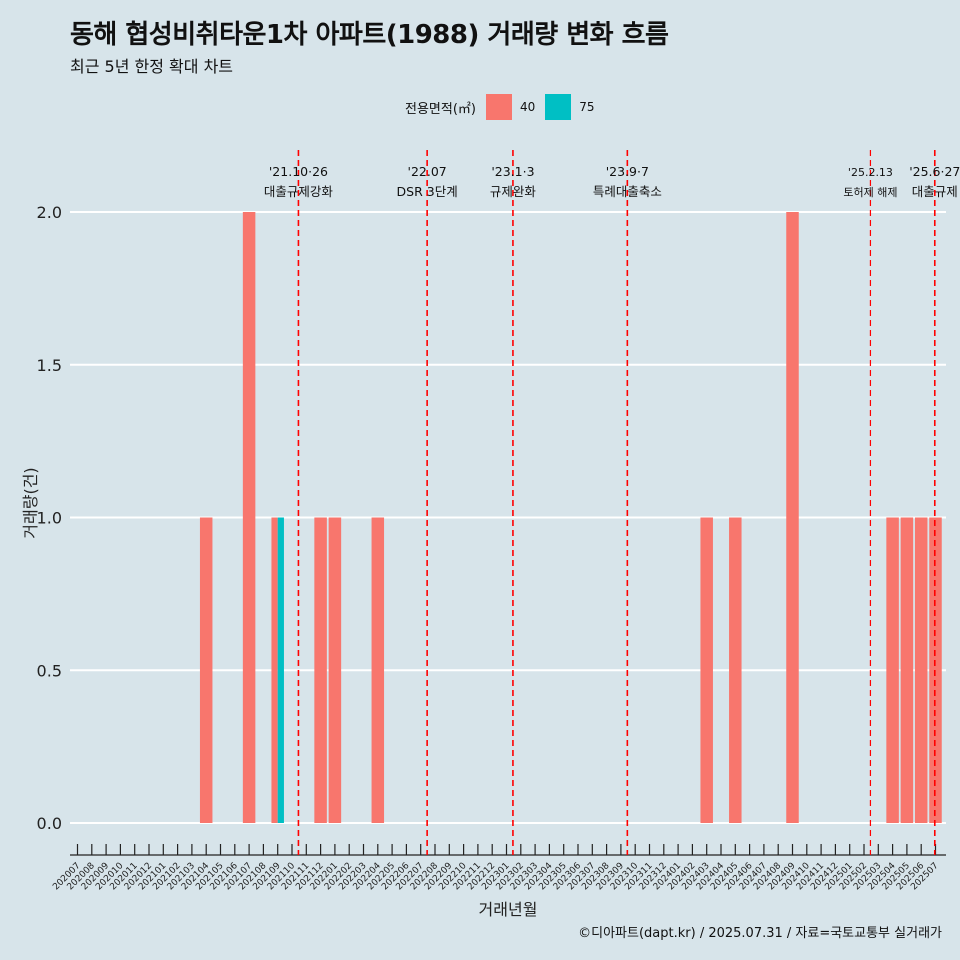 The height and width of the screenshot is (960, 960). I want to click on chart-title: 동해 협성비취타운1차 아파트(1988) 거래량 변화 흐름, so click(369, 35).